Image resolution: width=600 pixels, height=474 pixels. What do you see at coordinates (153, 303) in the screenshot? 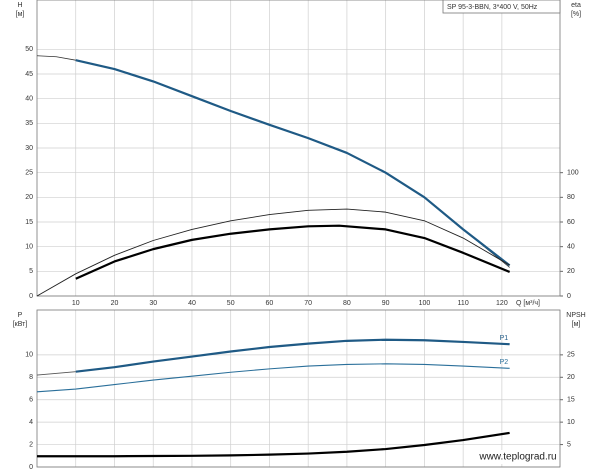
I see `x-tick-label: 30` at bounding box center [153, 303].